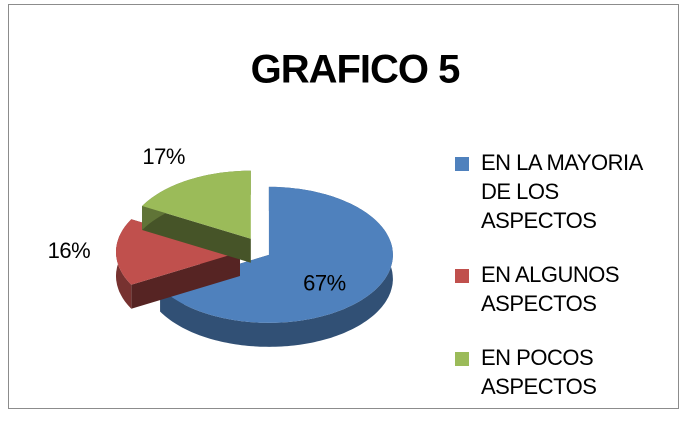  What do you see at coordinates (550, 289) in the screenshot?
I see `legend-label: EN ALGUNOS ASPECTOS` at bounding box center [550, 289].